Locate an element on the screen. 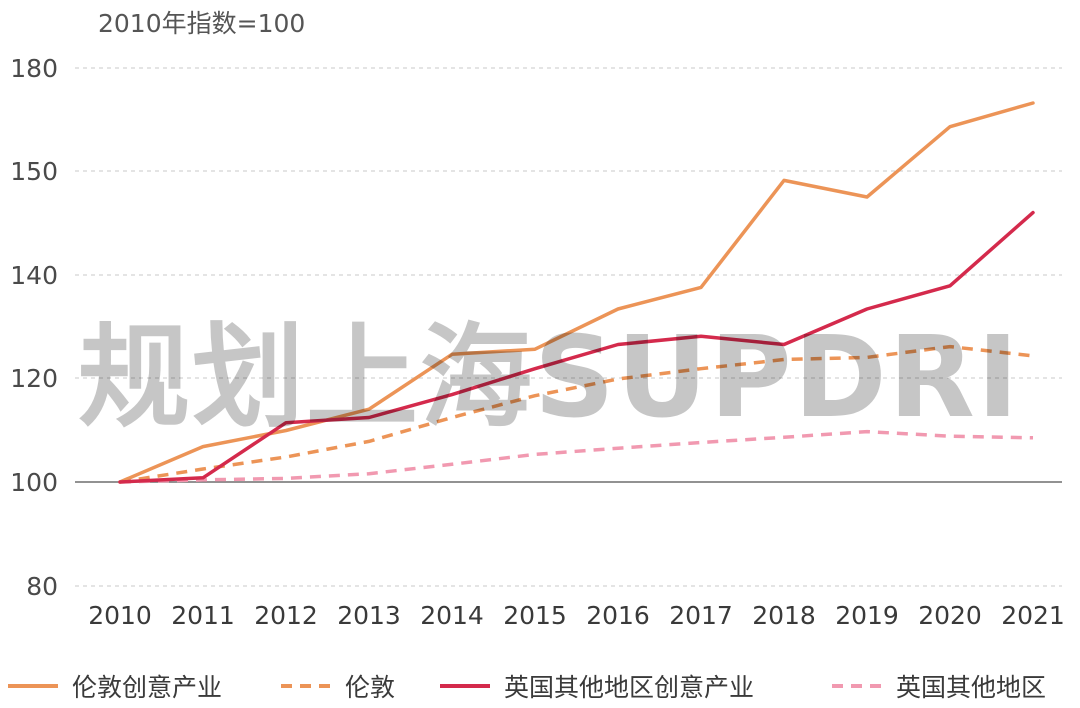 The image size is (1080, 708). legend-item-rest-uk: 英国其他地区 is located at coordinates (939, 686).